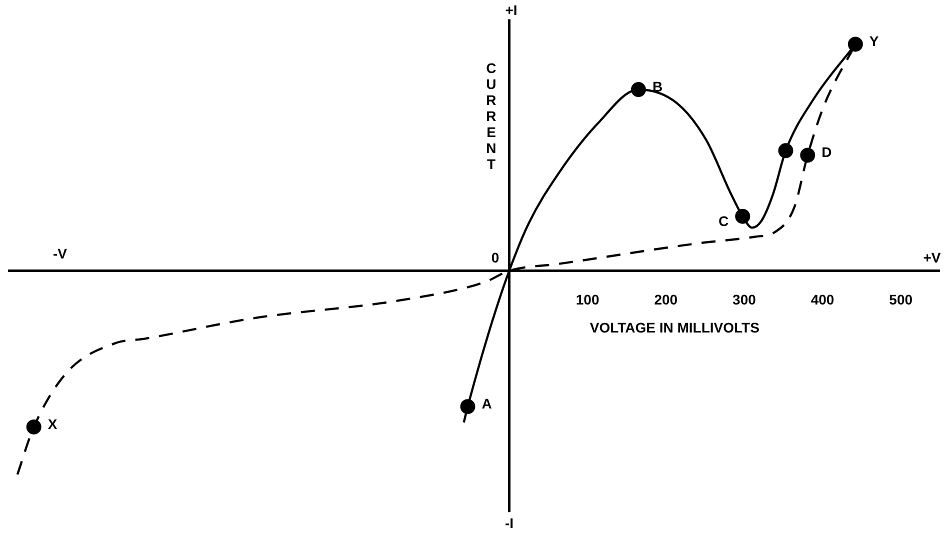  Describe the element at coordinates (491, 116) in the screenshot. I see `y-axis-title: CURRENT` at that location.